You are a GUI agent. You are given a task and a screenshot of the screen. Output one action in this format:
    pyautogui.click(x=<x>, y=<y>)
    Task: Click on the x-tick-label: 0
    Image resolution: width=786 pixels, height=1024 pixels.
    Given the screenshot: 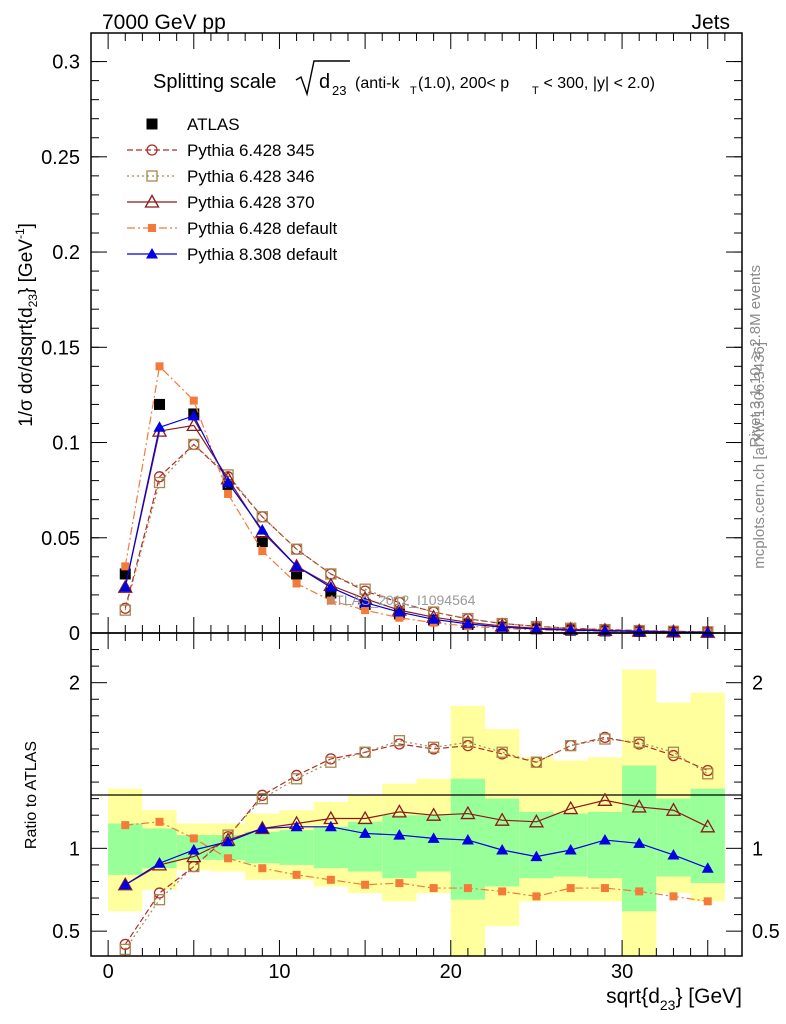 What is the action you would take?
    pyautogui.click(x=108, y=972)
    